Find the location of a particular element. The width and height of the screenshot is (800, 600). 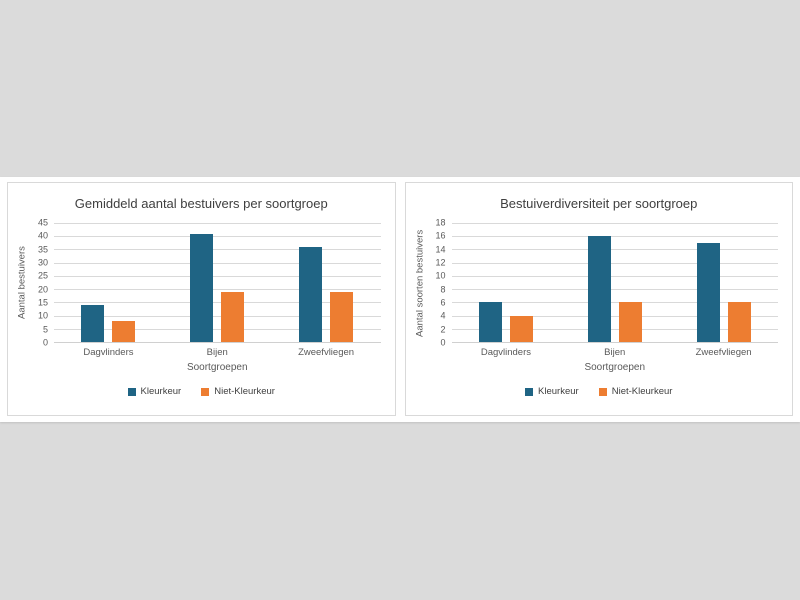

y-axis-tick-labels: 0 5 10 15 20 25 30 35 40 45 is located at coordinates (42, 282).